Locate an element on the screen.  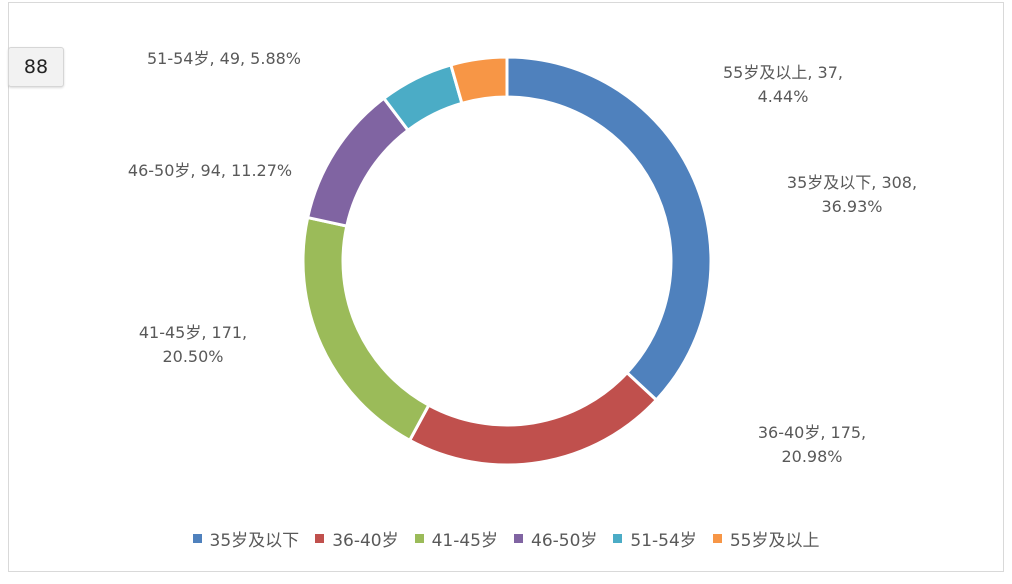
legend-label: 36-40岁 is located at coordinates (365, 541).